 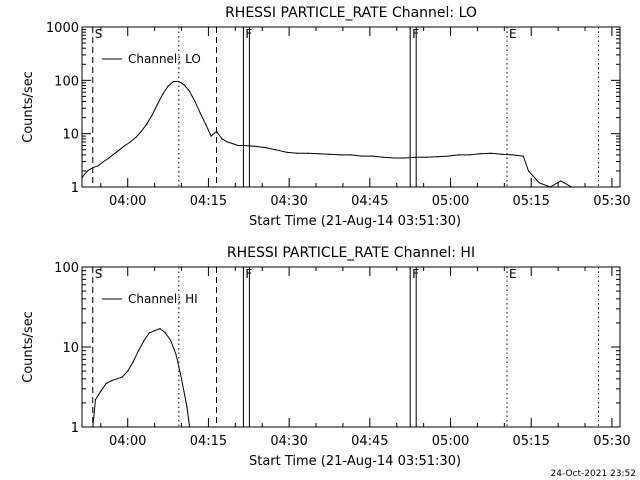 I want to click on chart-title: RHESSI PARTICLE_RATE Channel: HI, so click(x=351, y=253).